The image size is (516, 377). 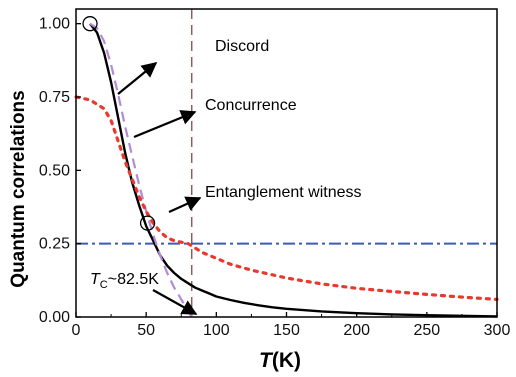 What do you see at coordinates (426, 330) in the screenshot?
I see `x-tick-label: 250` at bounding box center [426, 330].